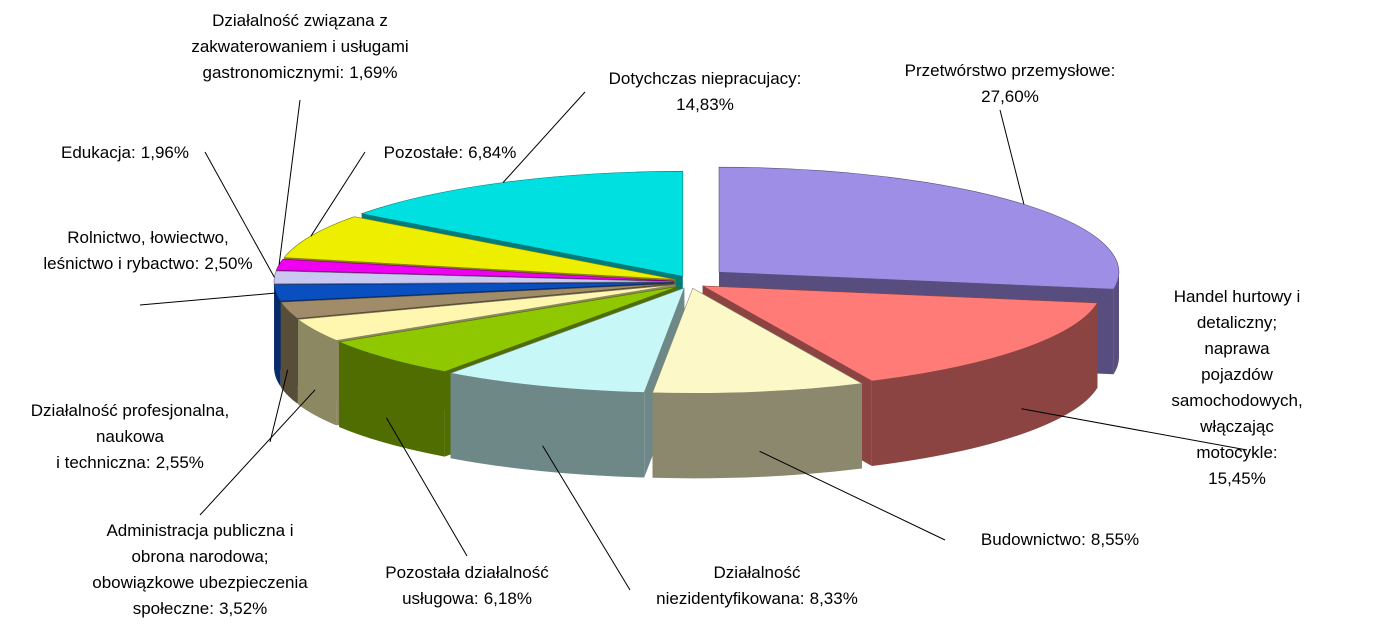 The width and height of the screenshot is (1378, 628). What do you see at coordinates (492, 152) in the screenshot?
I see `value-label: 6,84%` at bounding box center [492, 152].